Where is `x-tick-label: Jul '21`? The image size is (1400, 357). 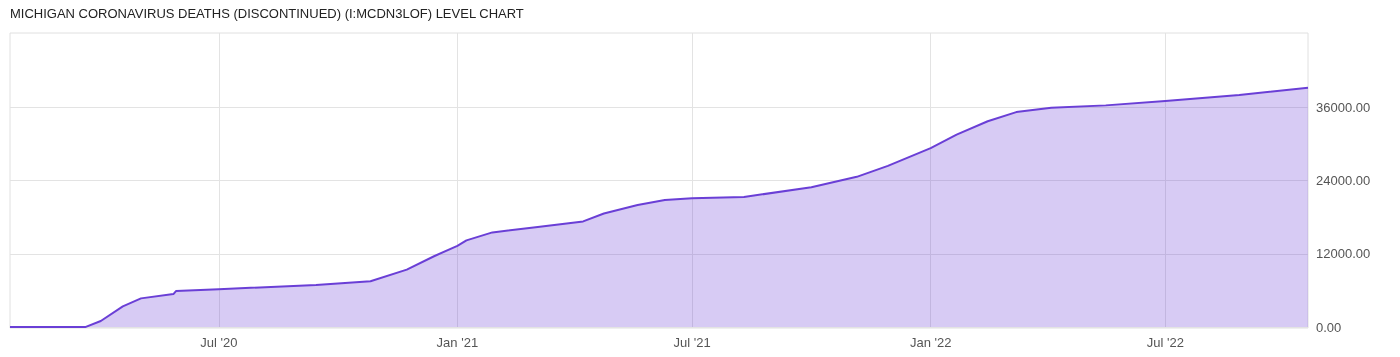
x-tick-label: Jul '21 is located at coordinates (692, 342).